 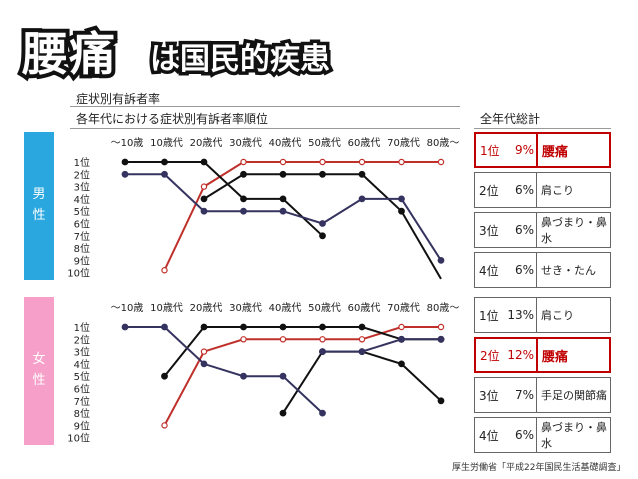 What do you see at coordinates (489, 395) in the screenshot?
I see `rank-number: 3位` at bounding box center [489, 395].